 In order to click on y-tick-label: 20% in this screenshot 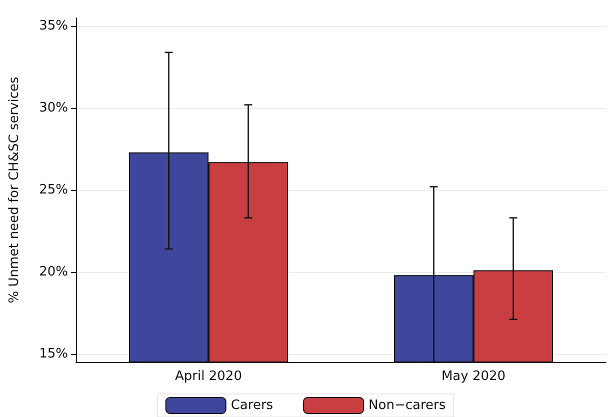, I will do `click(53, 272)`.